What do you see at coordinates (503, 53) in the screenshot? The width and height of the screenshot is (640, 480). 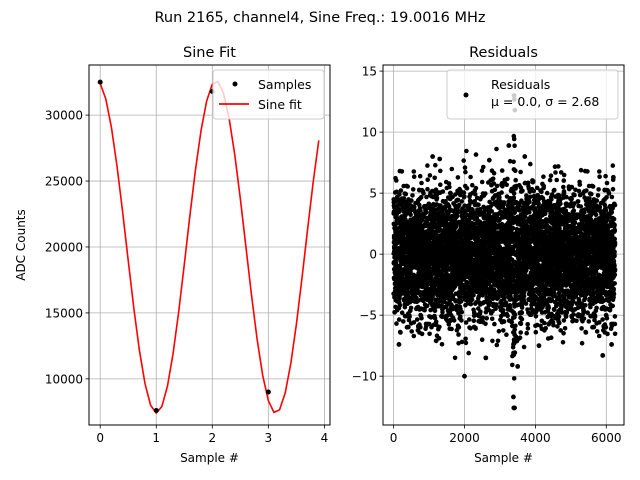 I see `residuals-title: Residuals` at bounding box center [503, 53].